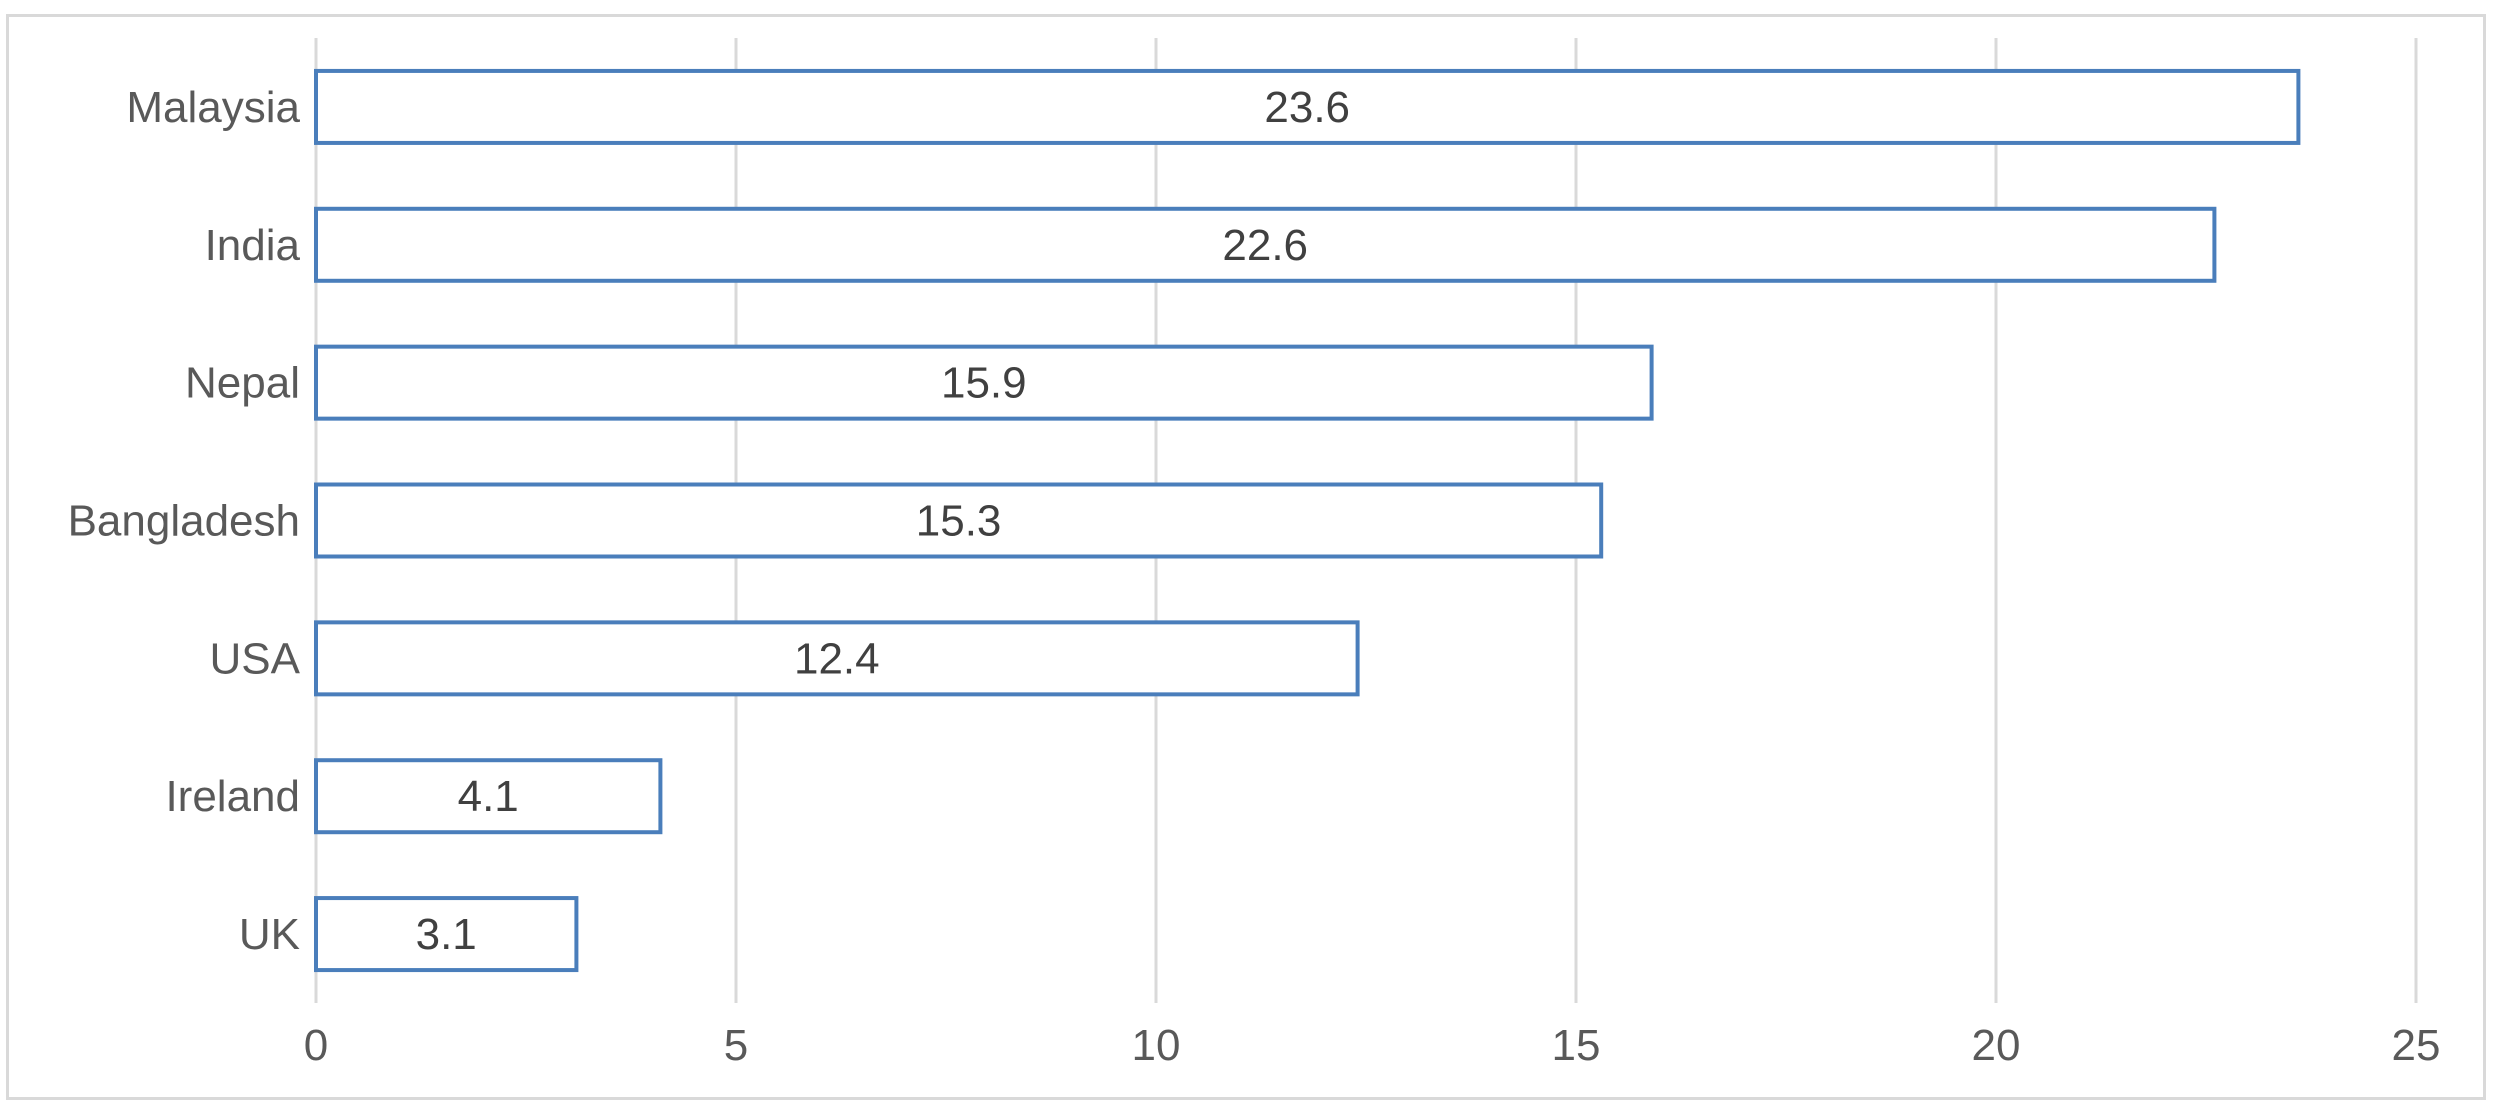 This screenshot has width=2500, height=1114. What do you see at coordinates (736, 1045) in the screenshot?
I see `x-tick-label-5: 5` at bounding box center [736, 1045].